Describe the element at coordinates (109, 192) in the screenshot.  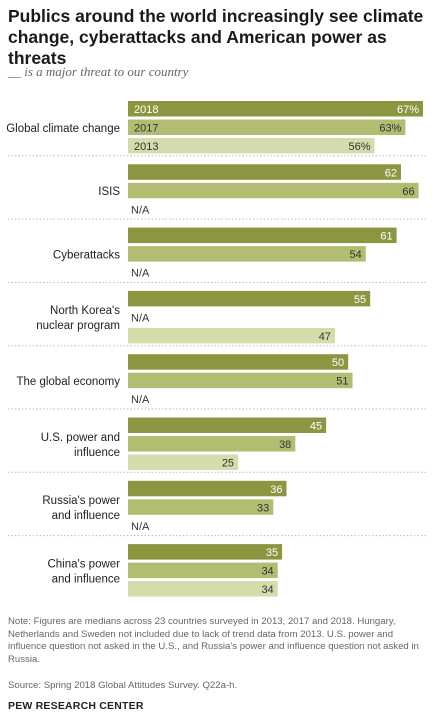
I see `category-label-isis: ISIS` at that location.